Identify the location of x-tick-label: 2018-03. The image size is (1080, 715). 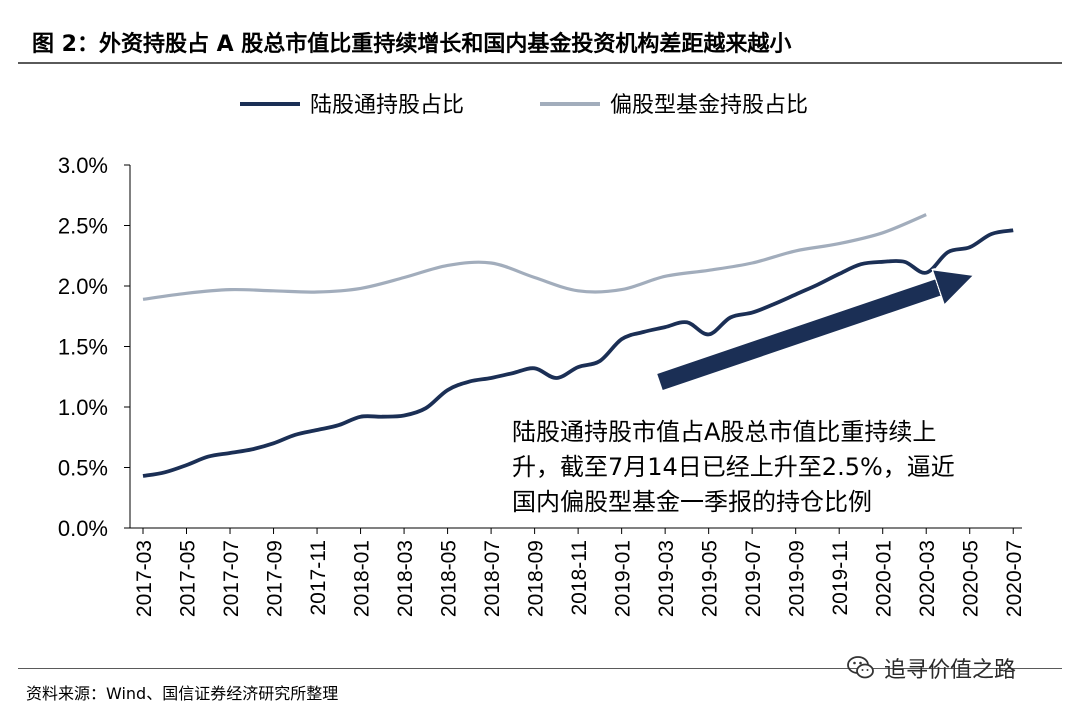
(405, 578).